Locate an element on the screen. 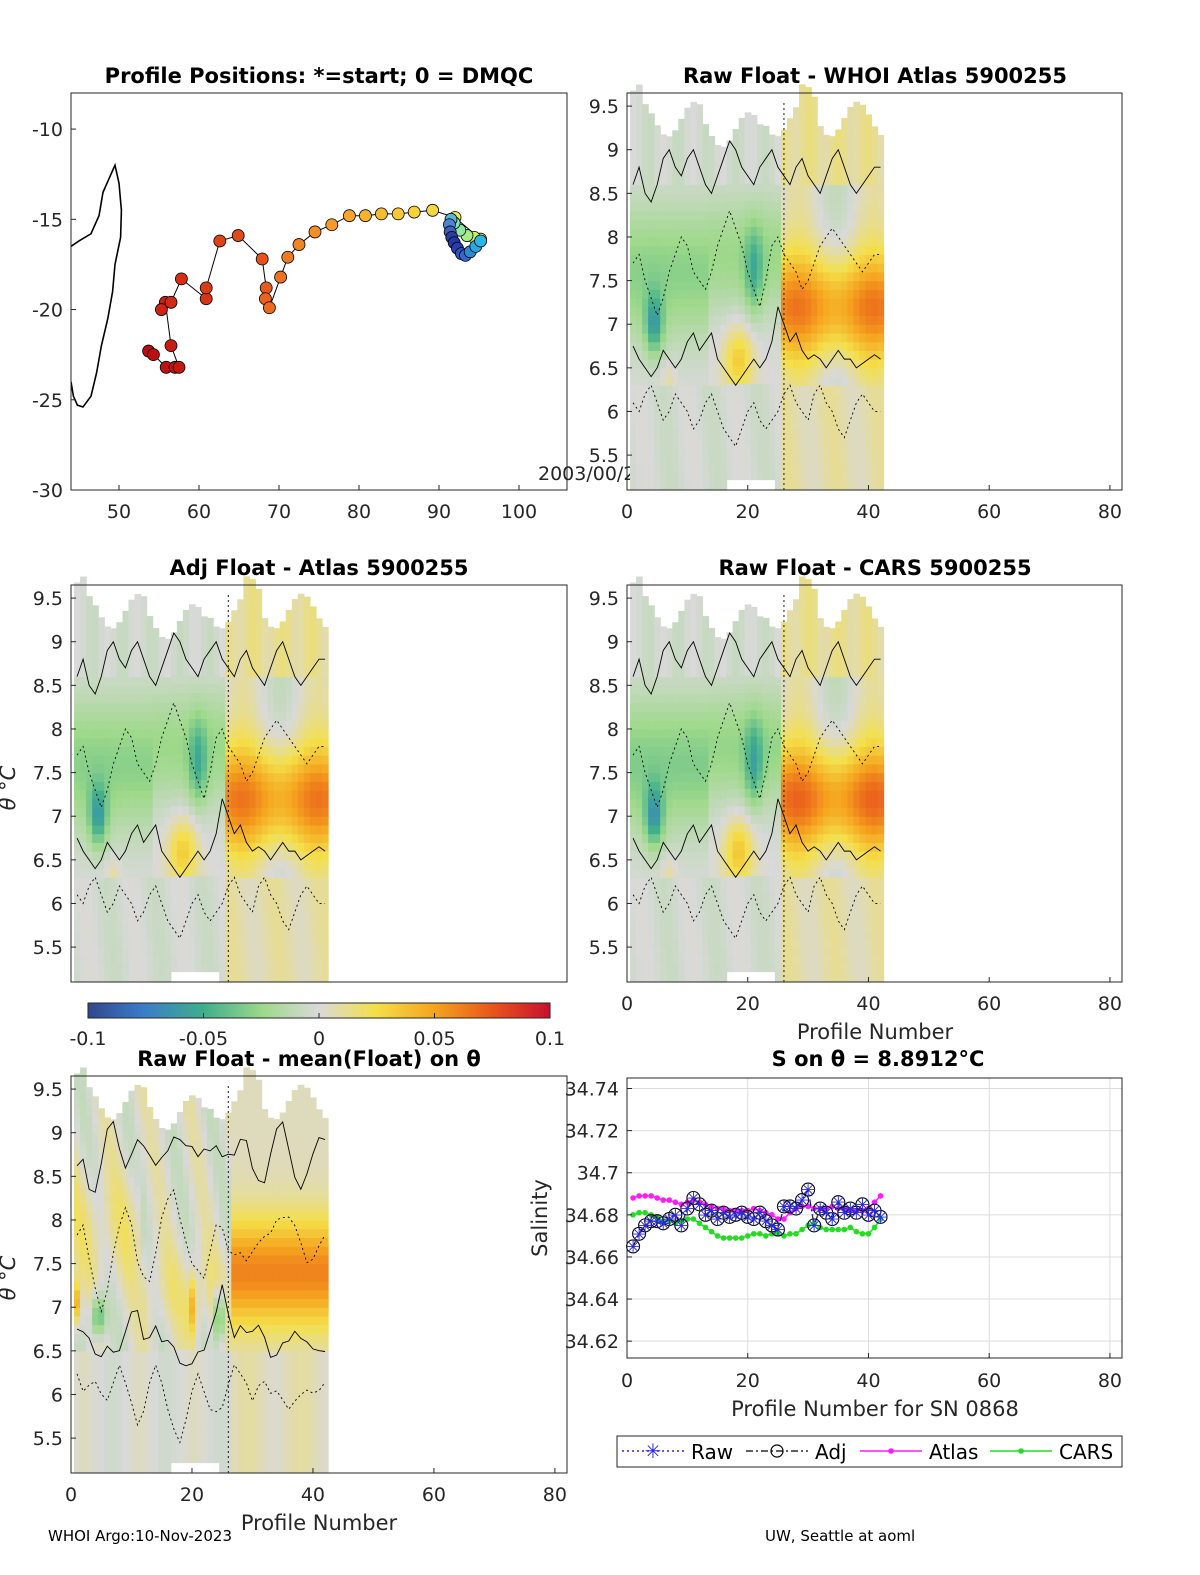  heatmap-ytick-label: 7 is located at coordinates (613, 325).